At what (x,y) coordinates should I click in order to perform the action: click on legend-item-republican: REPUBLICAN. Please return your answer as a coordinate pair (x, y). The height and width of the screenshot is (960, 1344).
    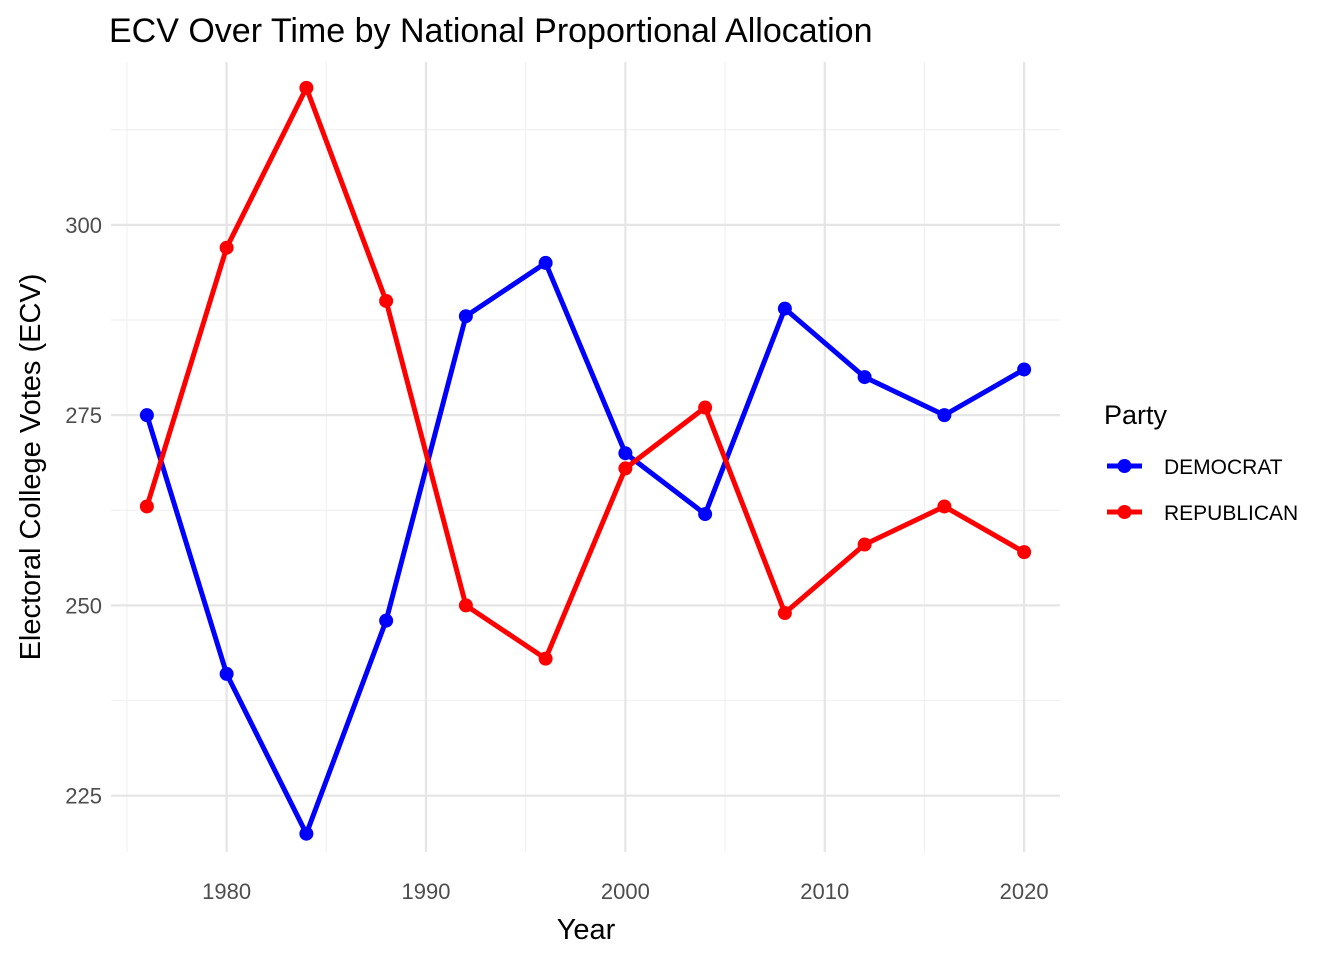
    Looking at the image, I should click on (1202, 513).